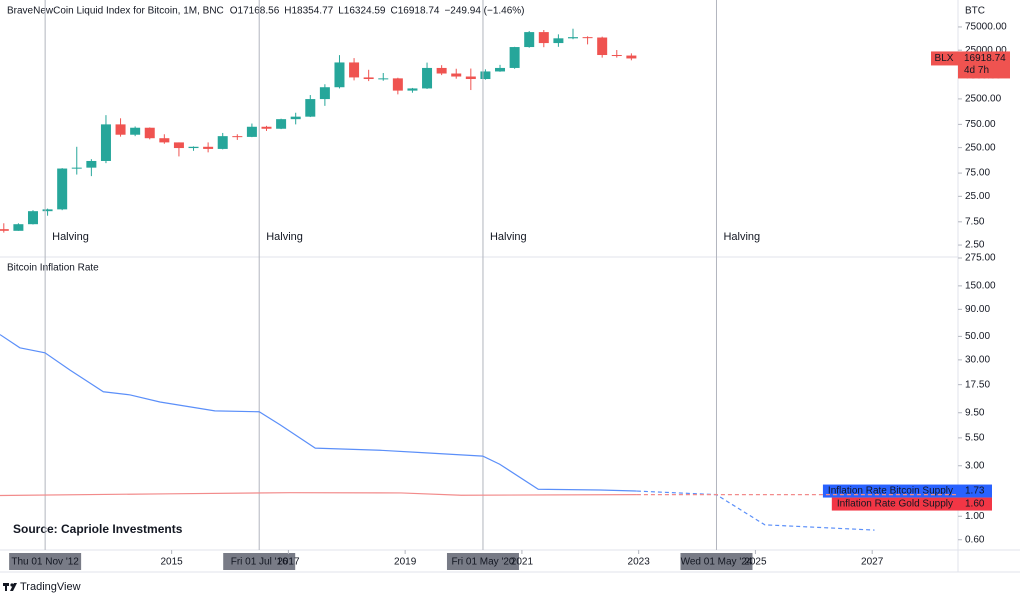 This screenshot has width=1020, height=595. What do you see at coordinates (895, 504) in the screenshot?
I see `series-name: Inflation Rate Gold Supply` at bounding box center [895, 504].